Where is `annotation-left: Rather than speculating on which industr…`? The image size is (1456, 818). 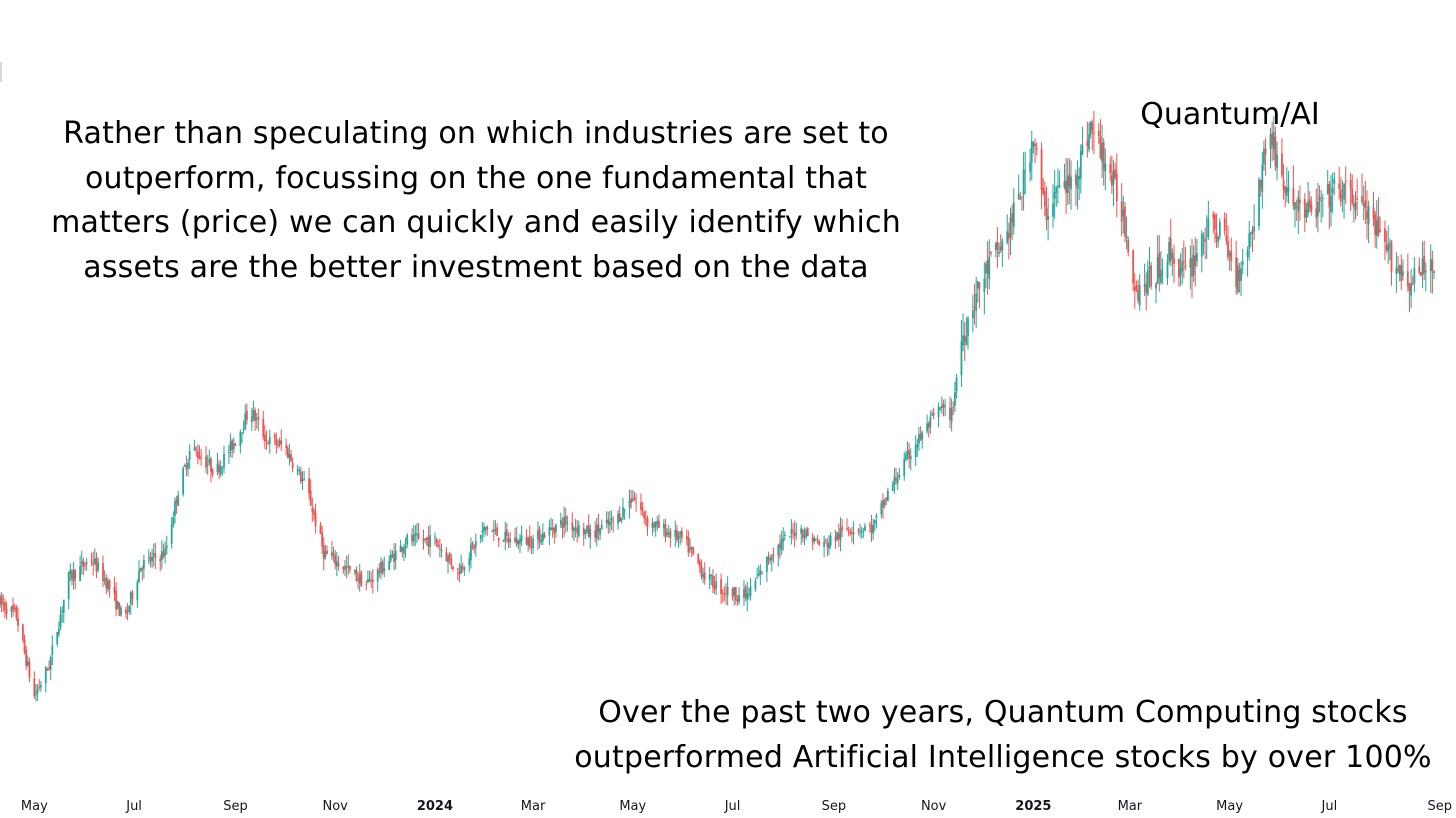 annotation-left: Rather than speculating on which industr… is located at coordinates (476, 201).